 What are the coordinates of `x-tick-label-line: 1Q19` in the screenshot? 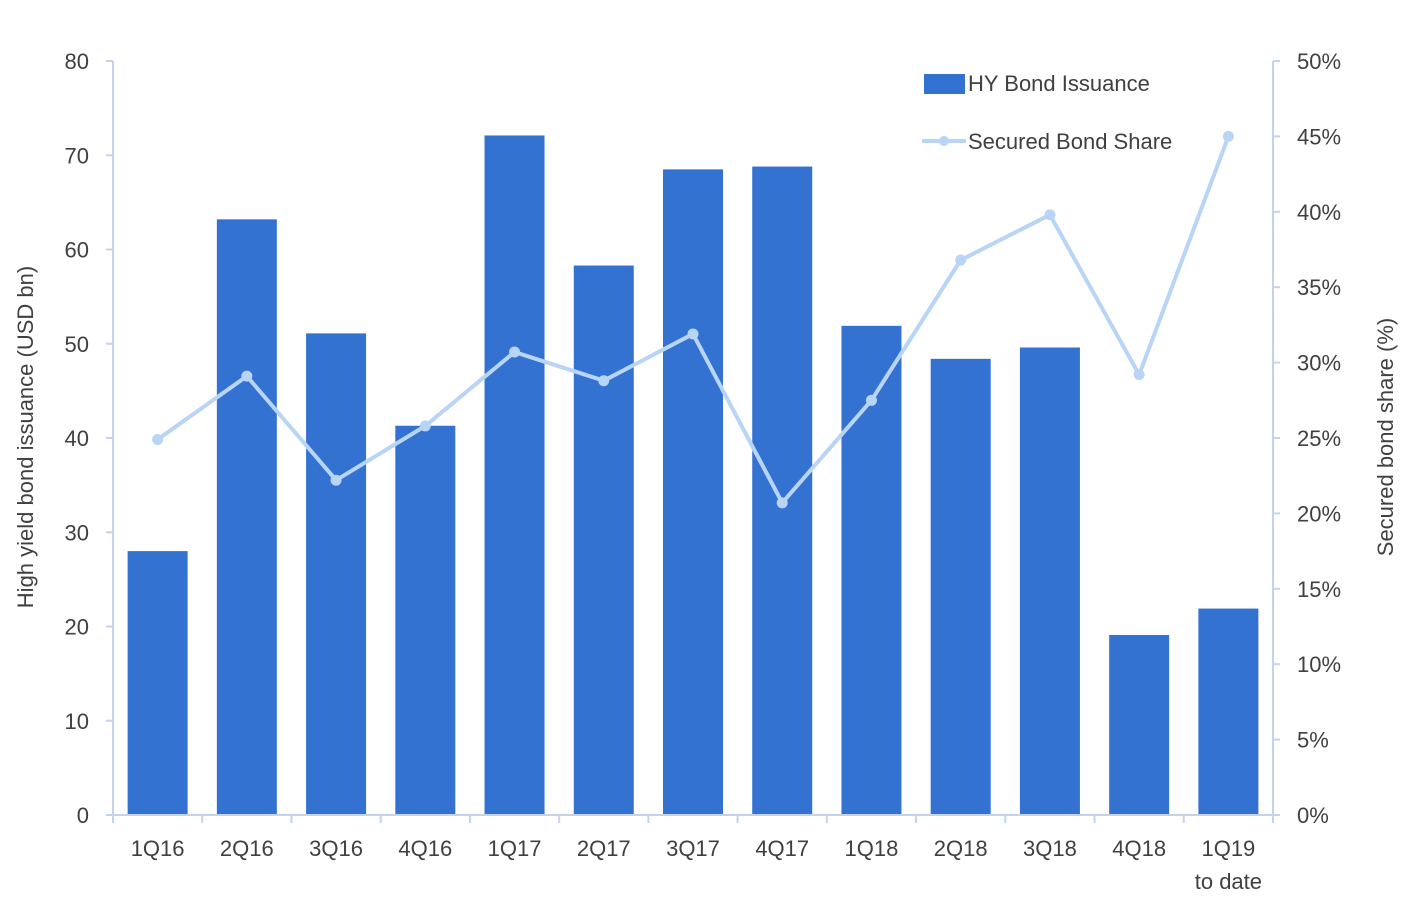 It's located at (1228, 848).